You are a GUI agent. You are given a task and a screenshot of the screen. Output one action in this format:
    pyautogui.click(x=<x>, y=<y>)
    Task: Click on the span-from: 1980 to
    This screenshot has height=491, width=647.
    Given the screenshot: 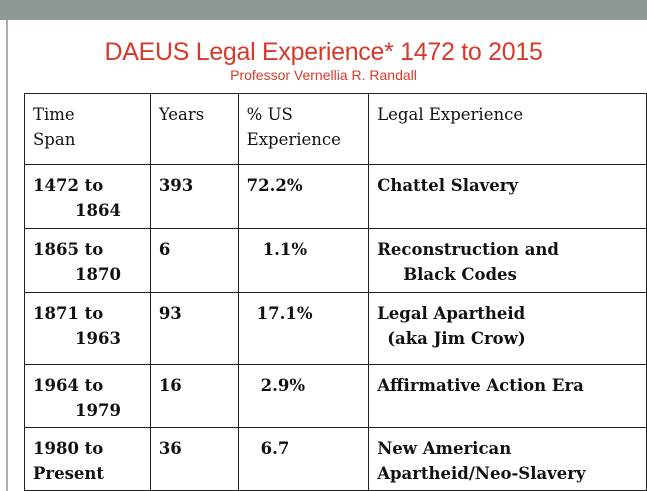 What is the action you would take?
    pyautogui.click(x=68, y=448)
    